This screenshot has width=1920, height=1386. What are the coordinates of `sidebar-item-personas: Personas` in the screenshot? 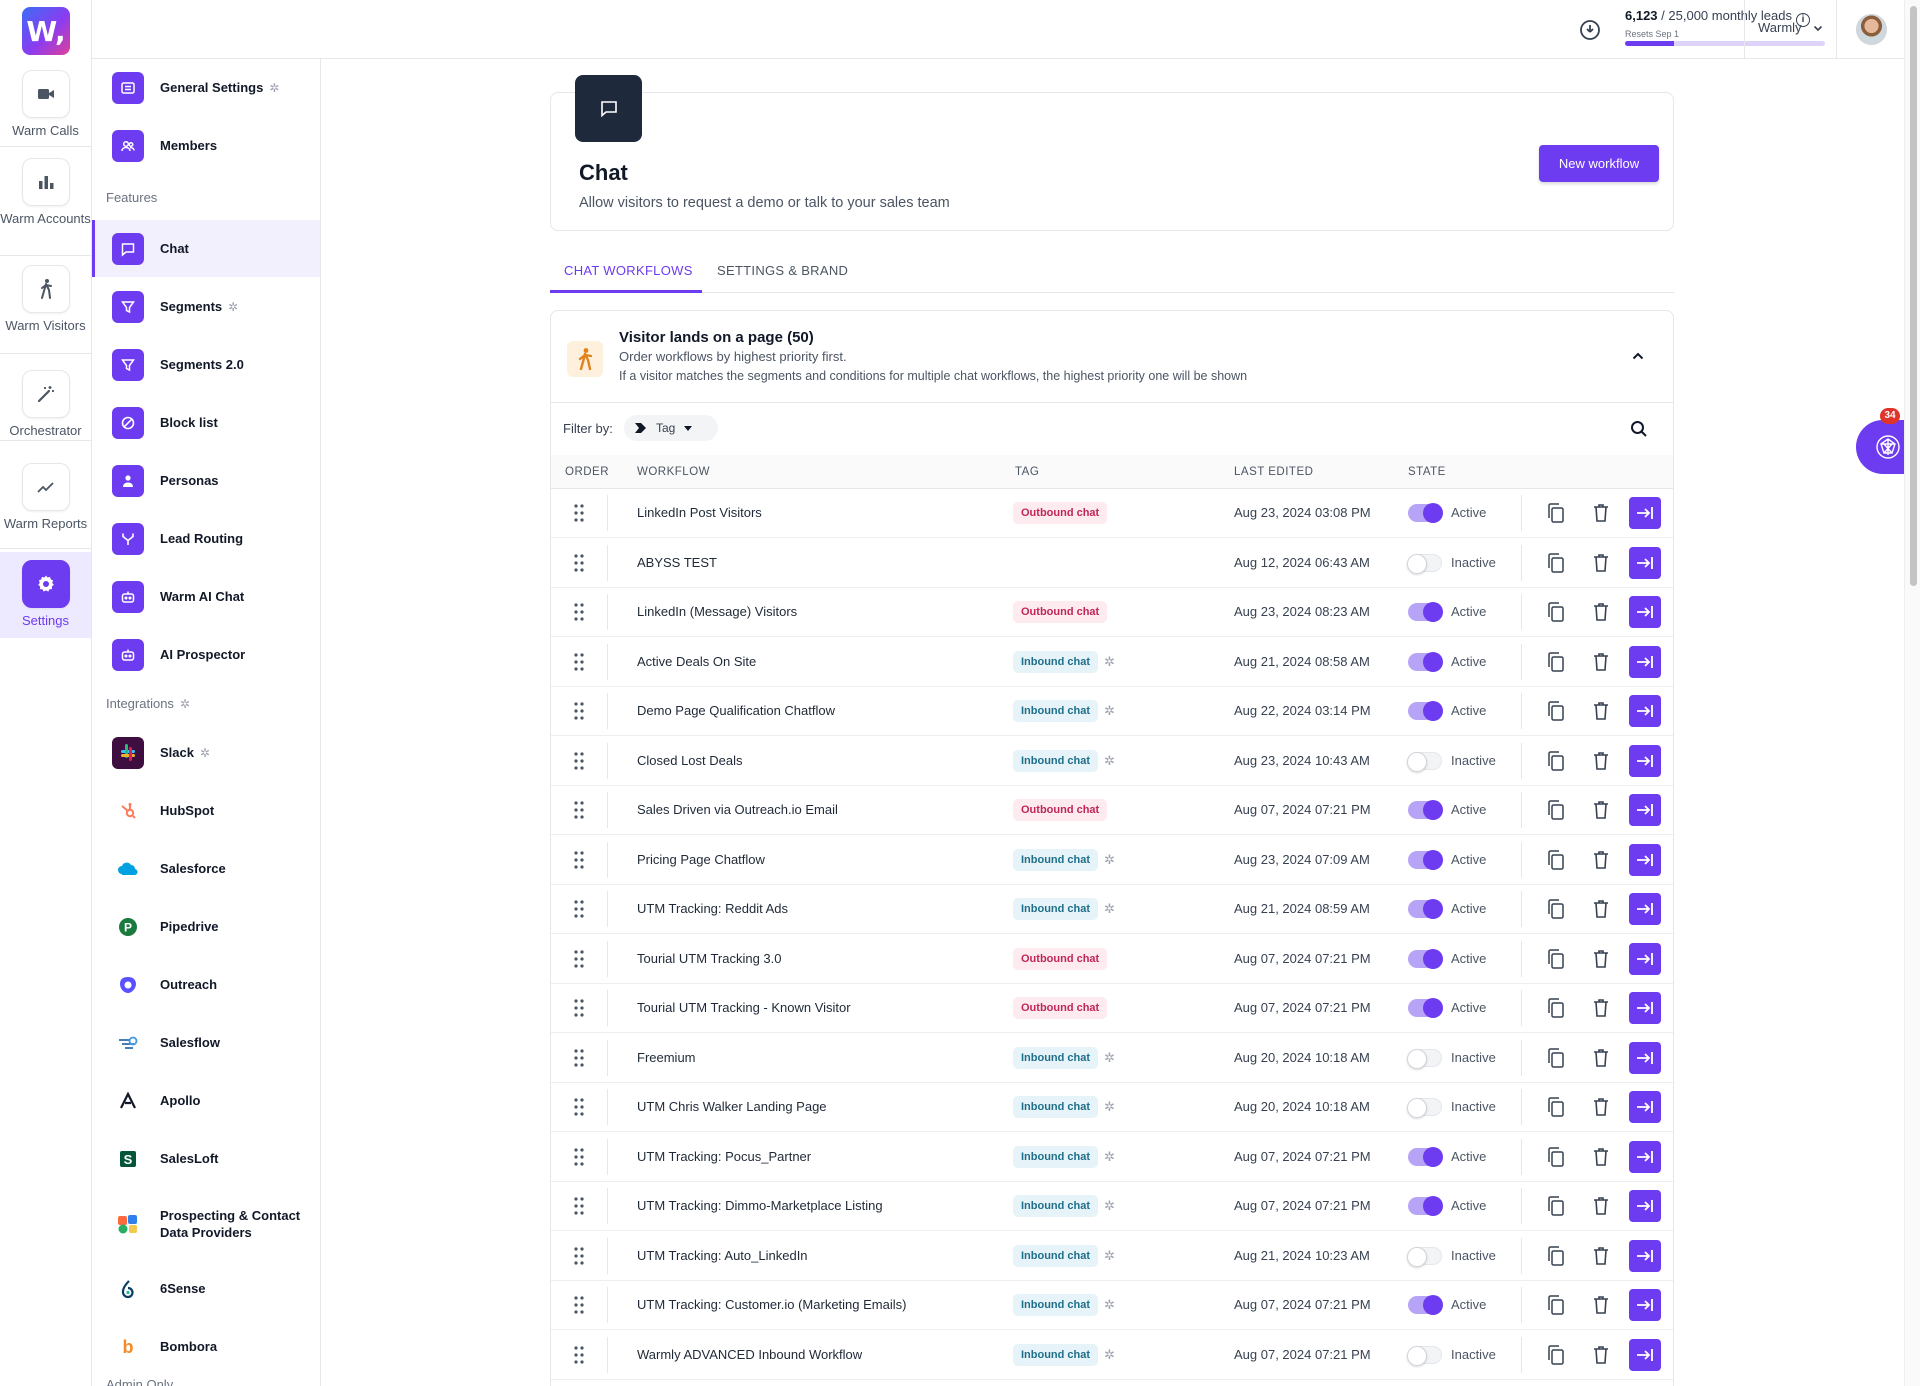 It's located at (206, 480).